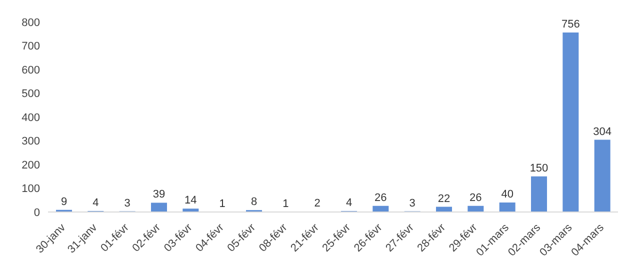 The height and width of the screenshot is (270, 640). Describe the element at coordinates (31, 46) in the screenshot. I see `y-tick-label: 700` at that location.